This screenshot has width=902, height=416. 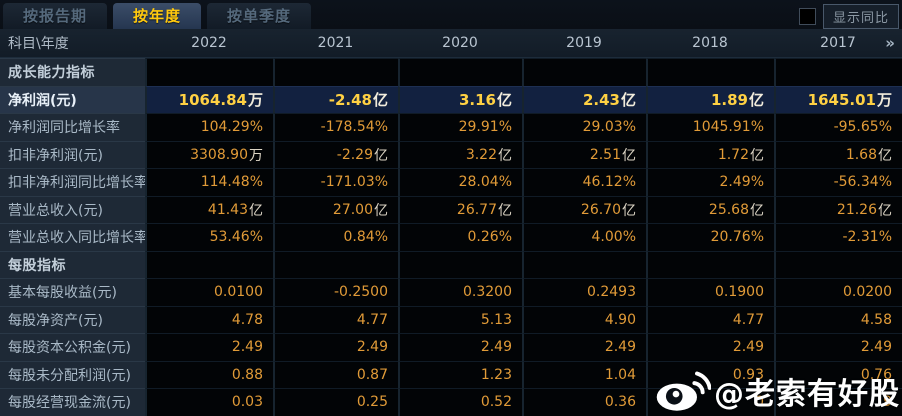 I want to click on header-year-2022: 2022, so click(x=209, y=43).